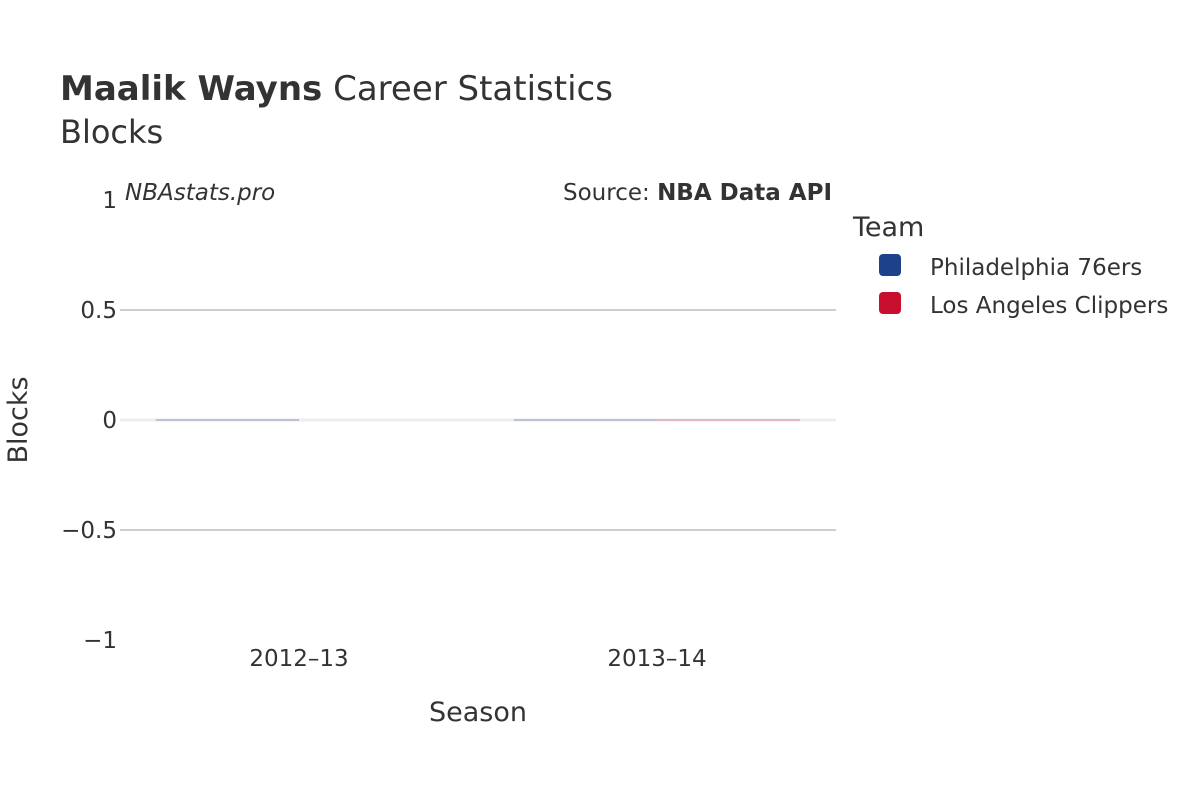 The width and height of the screenshot is (1200, 800). Describe the element at coordinates (890, 303) in the screenshot. I see `legend-swatch-los-angeles-clippers` at that location.